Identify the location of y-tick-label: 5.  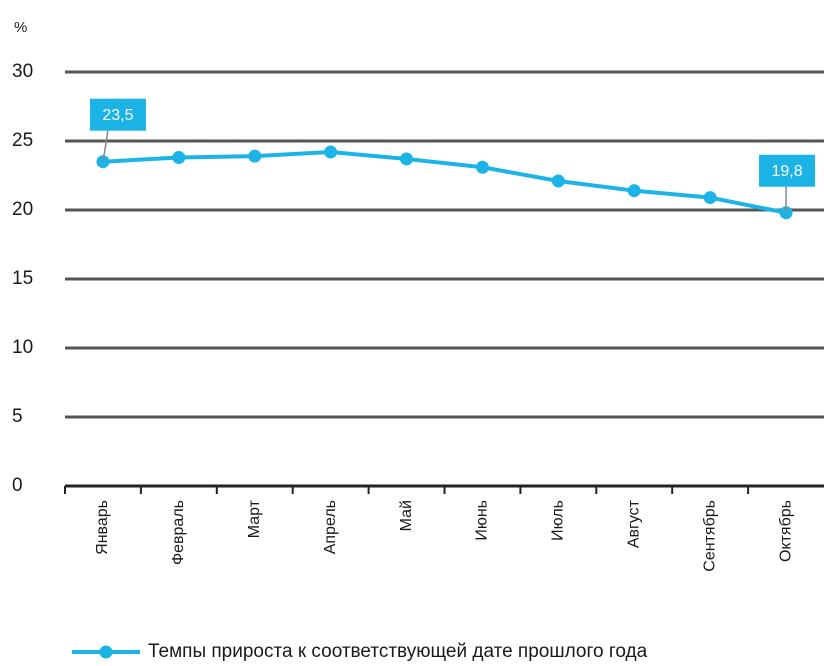
(17, 416).